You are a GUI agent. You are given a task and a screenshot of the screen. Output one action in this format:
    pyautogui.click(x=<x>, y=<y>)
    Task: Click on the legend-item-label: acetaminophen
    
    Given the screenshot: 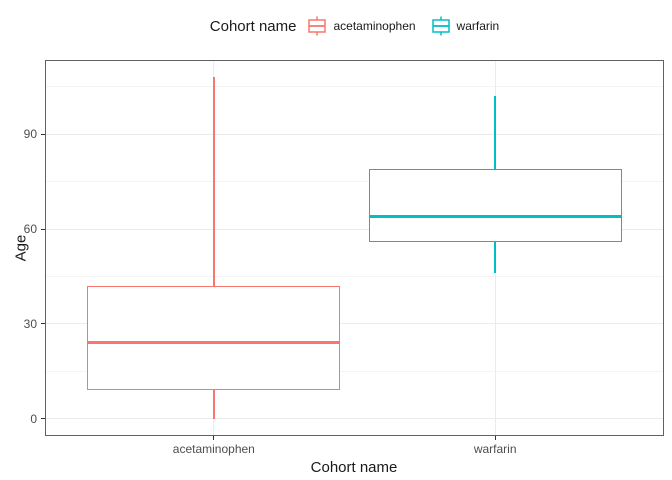 What is the action you would take?
    pyautogui.click(x=374, y=26)
    